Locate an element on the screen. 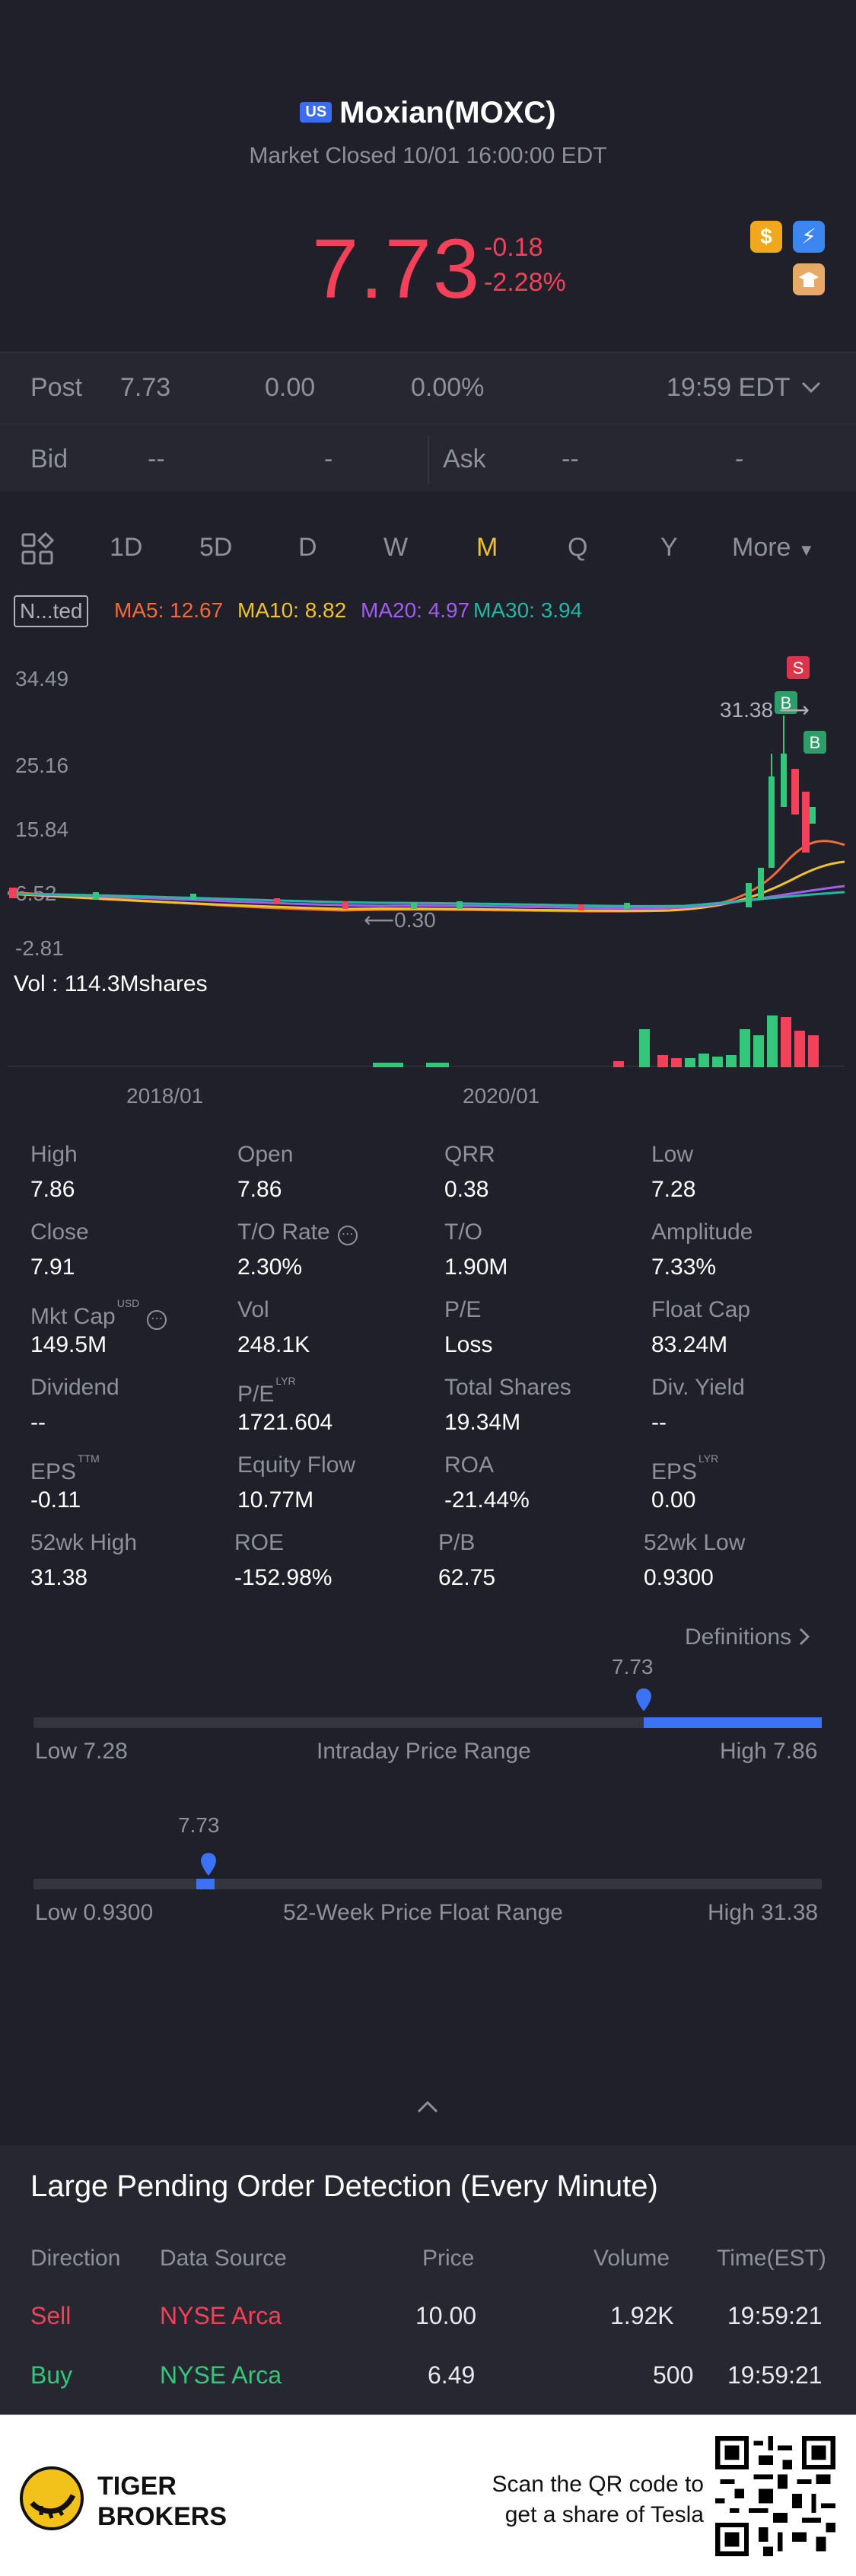  stat-value: Loss is located at coordinates (468, 1344).